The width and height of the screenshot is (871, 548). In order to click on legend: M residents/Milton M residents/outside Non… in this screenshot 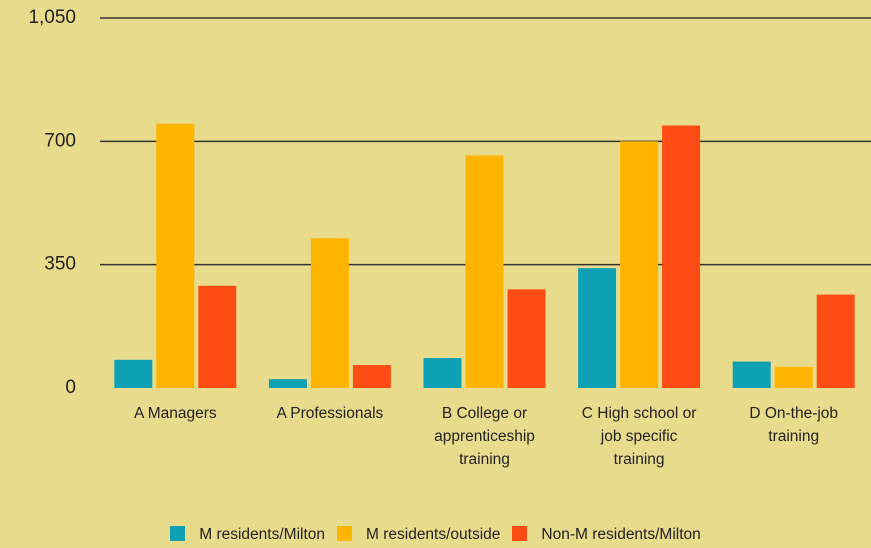, I will do `click(435, 535)`.